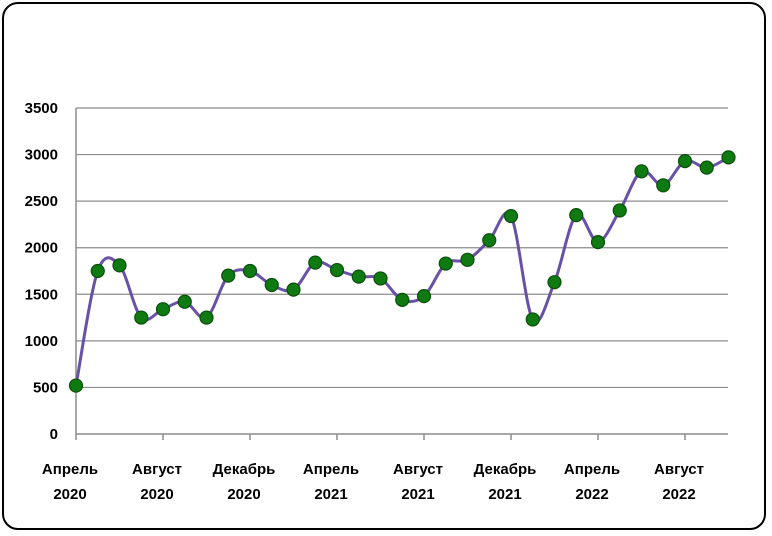 The image size is (772, 536). What do you see at coordinates (54, 434) in the screenshot?
I see `y-tick-label: 0` at bounding box center [54, 434].